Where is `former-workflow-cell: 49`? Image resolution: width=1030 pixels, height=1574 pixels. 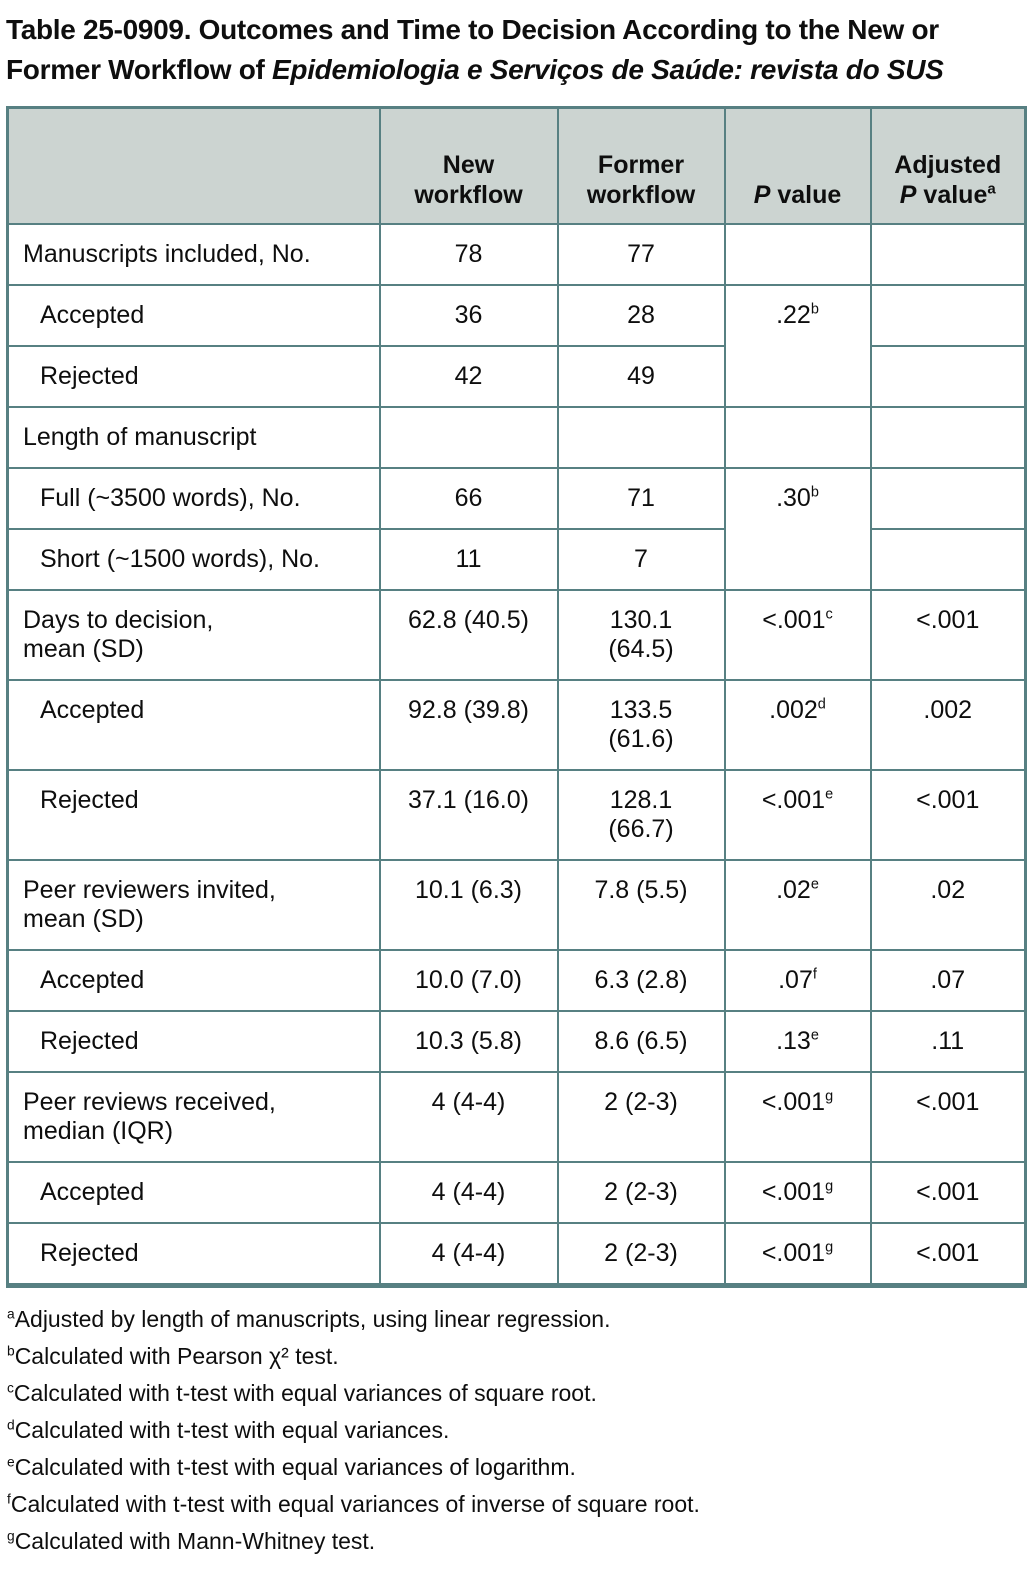 former-workflow-cell: 49 is located at coordinates (641, 376).